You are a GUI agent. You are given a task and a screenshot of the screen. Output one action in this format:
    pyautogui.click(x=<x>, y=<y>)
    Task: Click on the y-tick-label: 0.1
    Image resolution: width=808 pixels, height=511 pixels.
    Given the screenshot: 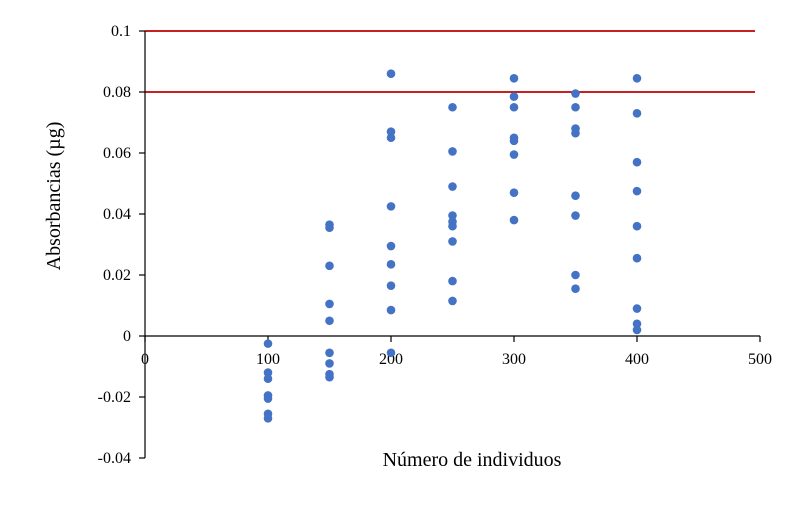 What is the action you would take?
    pyautogui.click(x=121, y=31)
    